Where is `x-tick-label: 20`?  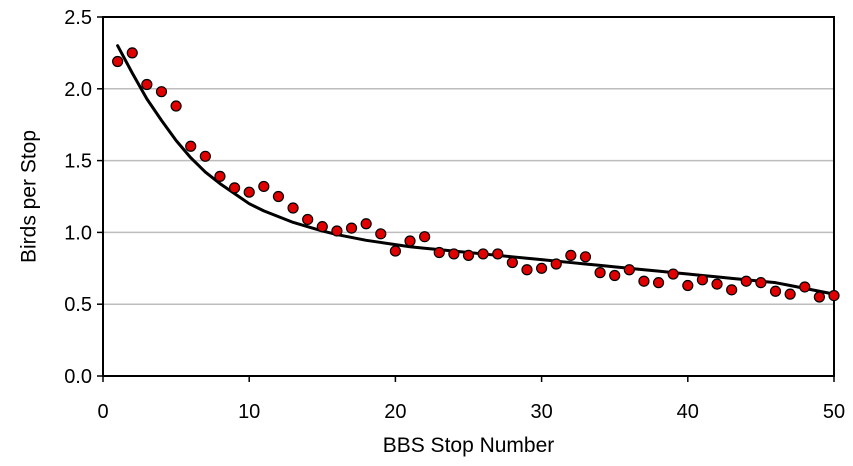 x-tick-label: 20 is located at coordinates (395, 412).